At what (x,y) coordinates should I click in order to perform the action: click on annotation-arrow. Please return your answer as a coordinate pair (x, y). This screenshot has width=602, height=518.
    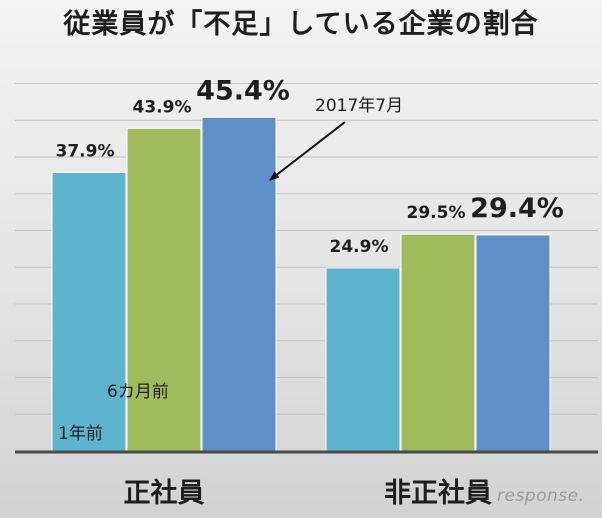
    Looking at the image, I should click on (307, 151).